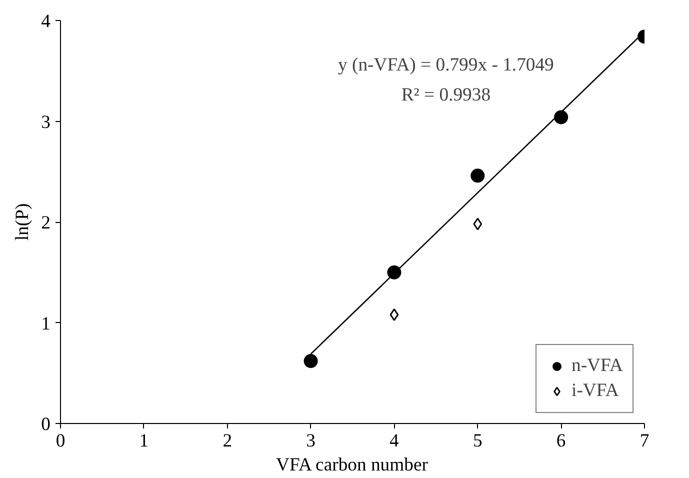 The height and width of the screenshot is (478, 689). I want to click on x-tick-label: 7, so click(645, 441).